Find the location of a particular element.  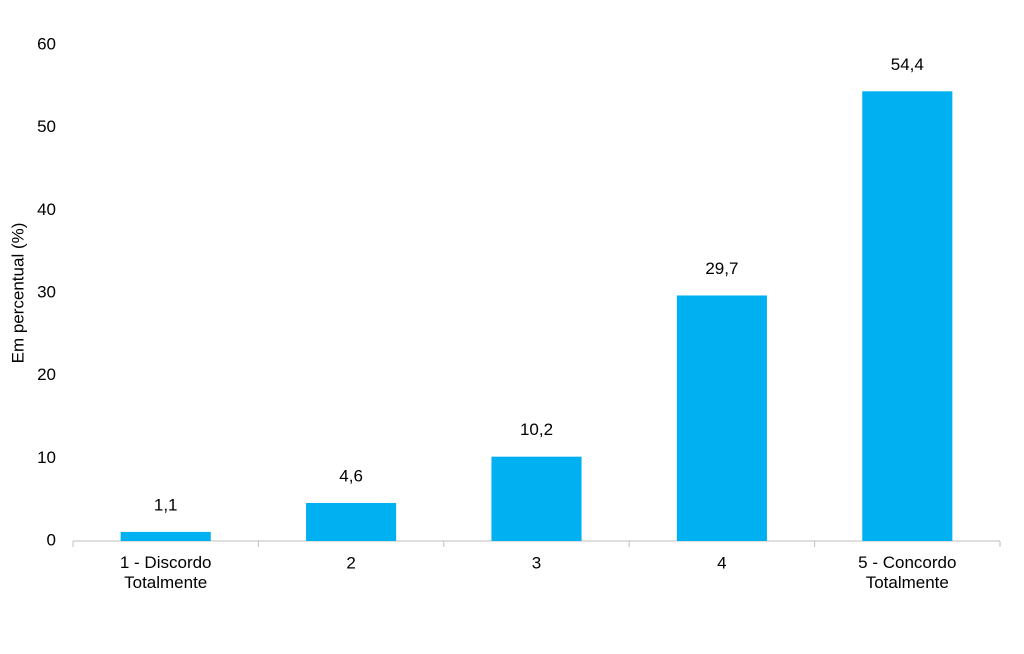

x-tick-label: 5 - Concordo Totalmente is located at coordinates (907, 572).